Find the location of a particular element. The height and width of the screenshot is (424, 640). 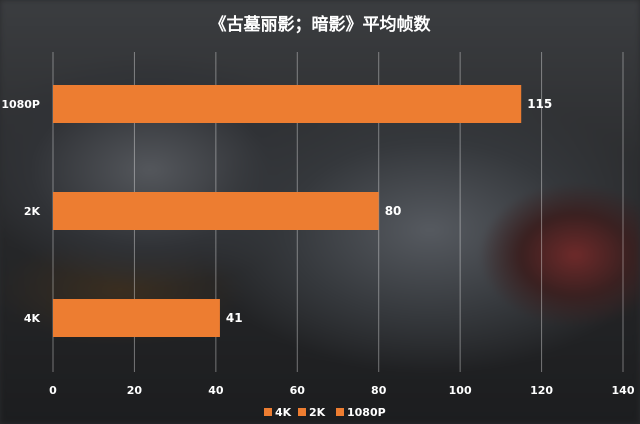

x-tick-label: 20 is located at coordinates (135, 390).